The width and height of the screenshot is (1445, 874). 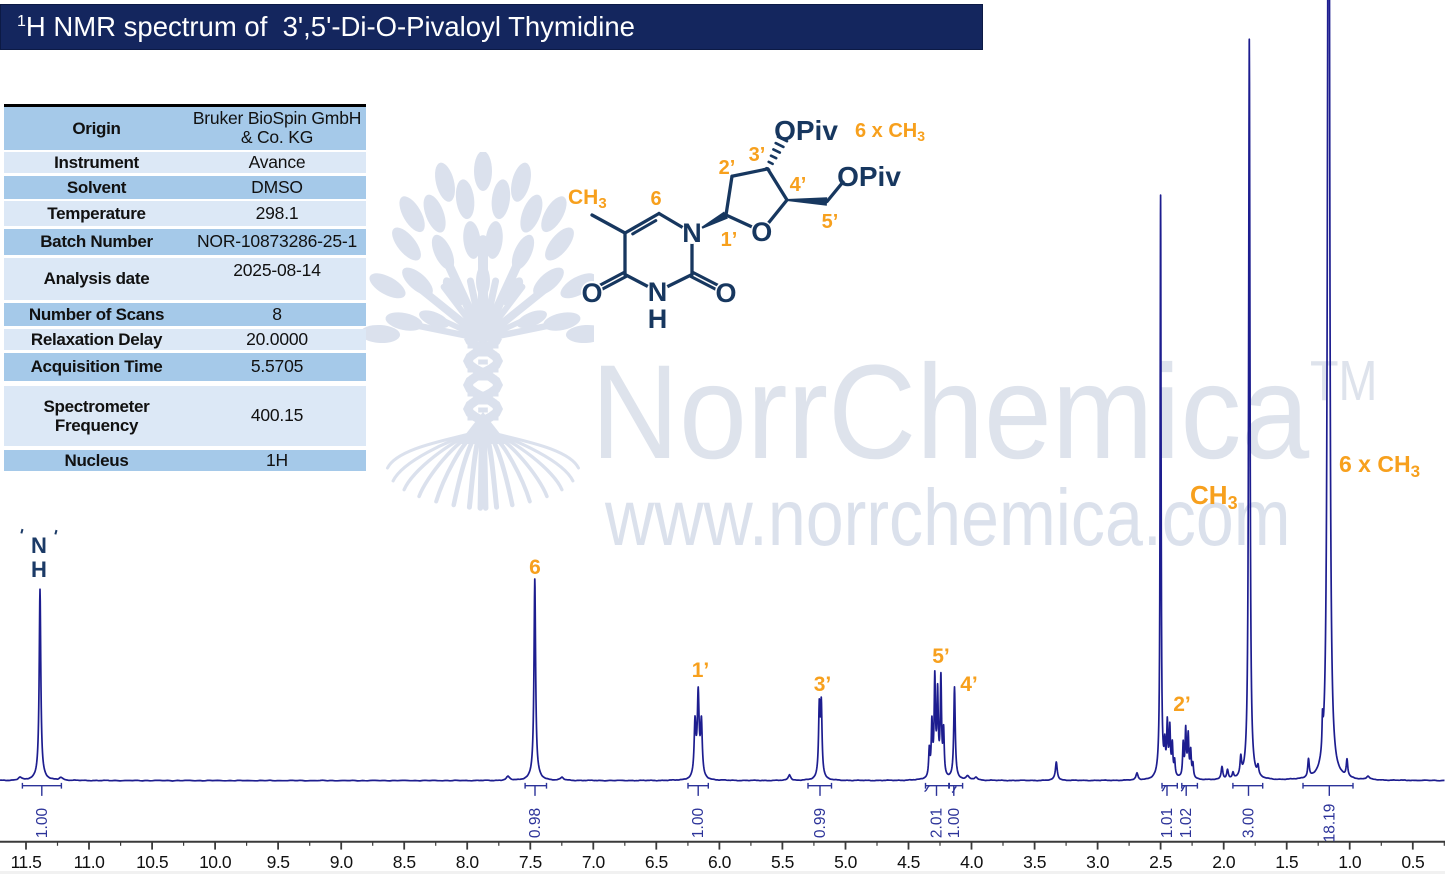 I want to click on svg-text: 7.5, so click(x=530, y=862).